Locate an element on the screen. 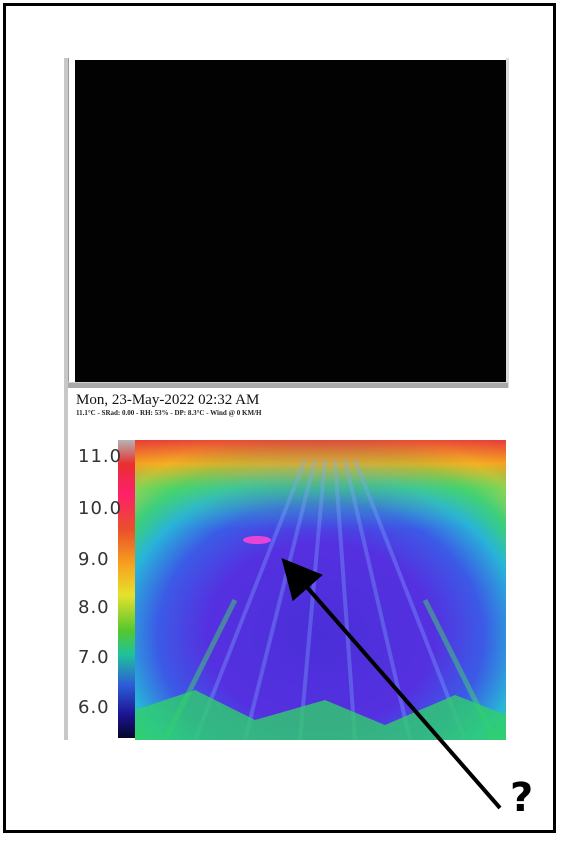  scale-tick: 6.0 is located at coordinates (94, 707).